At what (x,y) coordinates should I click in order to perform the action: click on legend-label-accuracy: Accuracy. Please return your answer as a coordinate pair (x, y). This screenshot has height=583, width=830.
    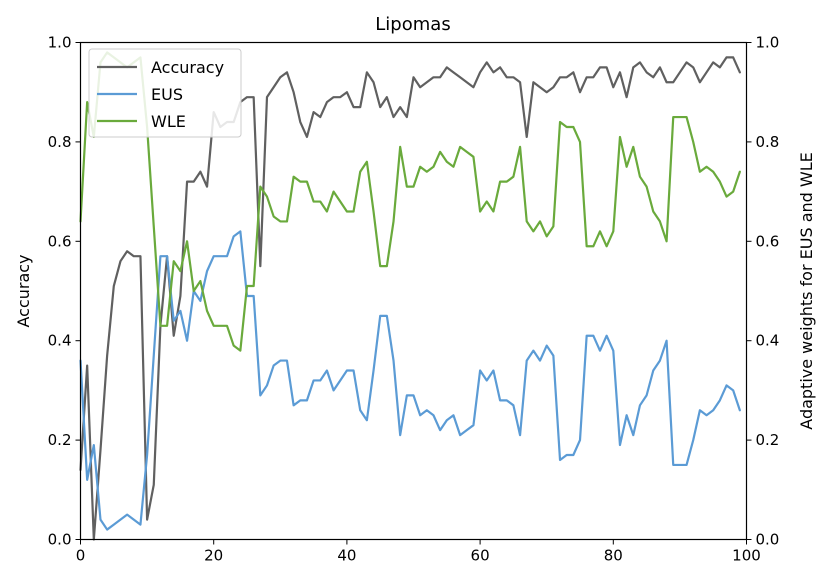
    Looking at the image, I should click on (187, 67).